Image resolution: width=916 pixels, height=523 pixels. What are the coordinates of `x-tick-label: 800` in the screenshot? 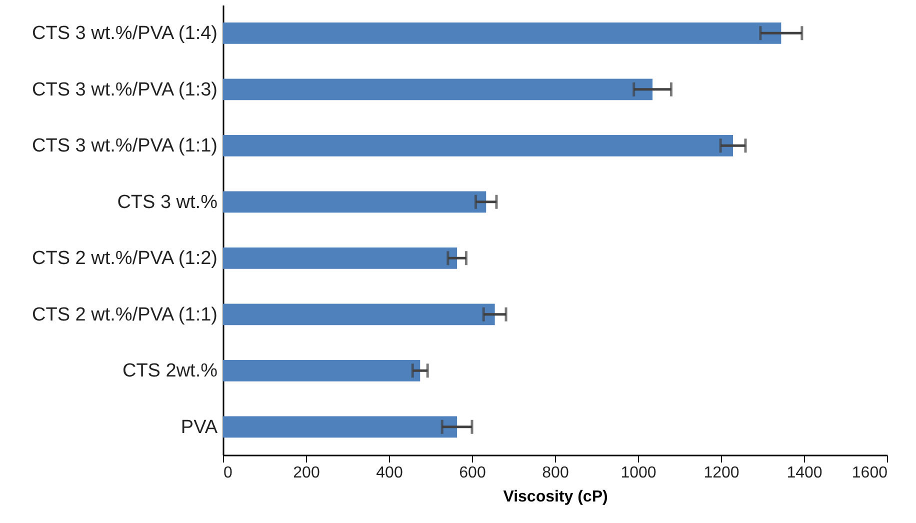 It's located at (555, 473).